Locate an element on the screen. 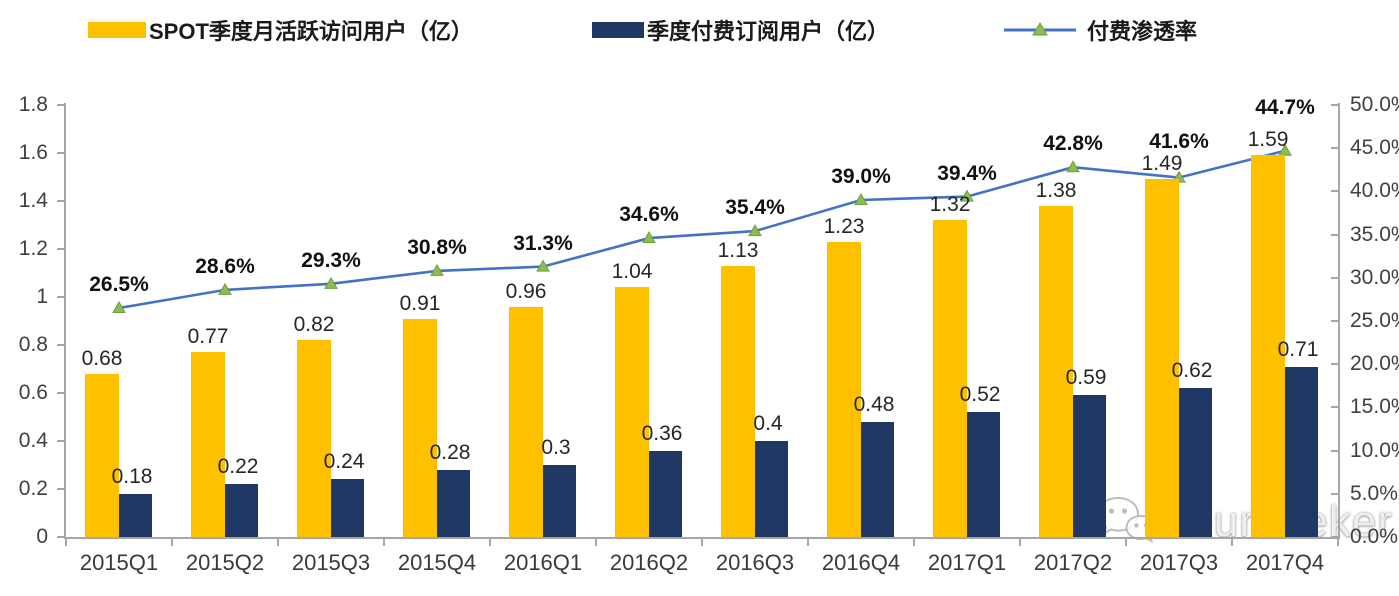 The width and height of the screenshot is (1399, 596). x-axis-label-2016Q4: 2016Q4 is located at coordinates (861, 562).